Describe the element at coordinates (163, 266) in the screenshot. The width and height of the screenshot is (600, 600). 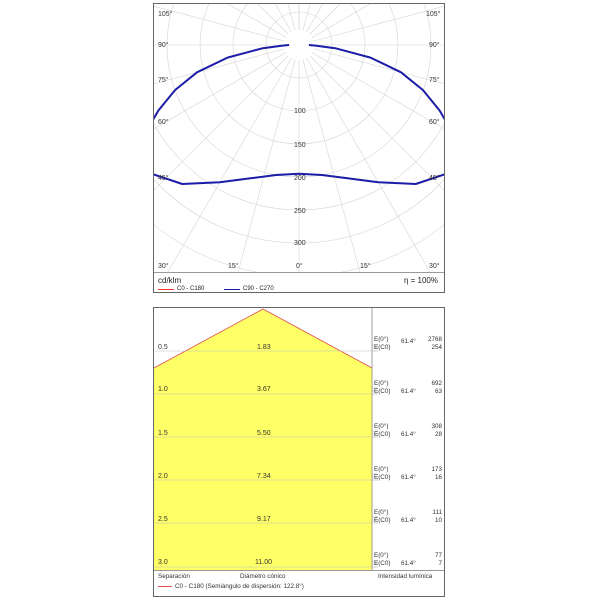
I see `angle-label-30-left: 30°` at that location.